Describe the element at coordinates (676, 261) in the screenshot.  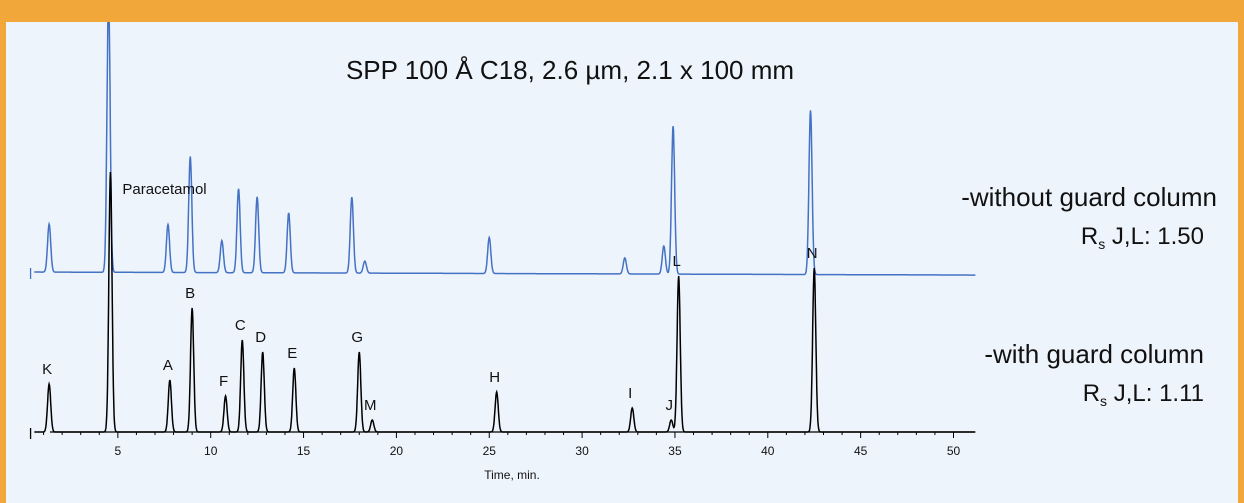
I see `peak-label-l: L` at that location.